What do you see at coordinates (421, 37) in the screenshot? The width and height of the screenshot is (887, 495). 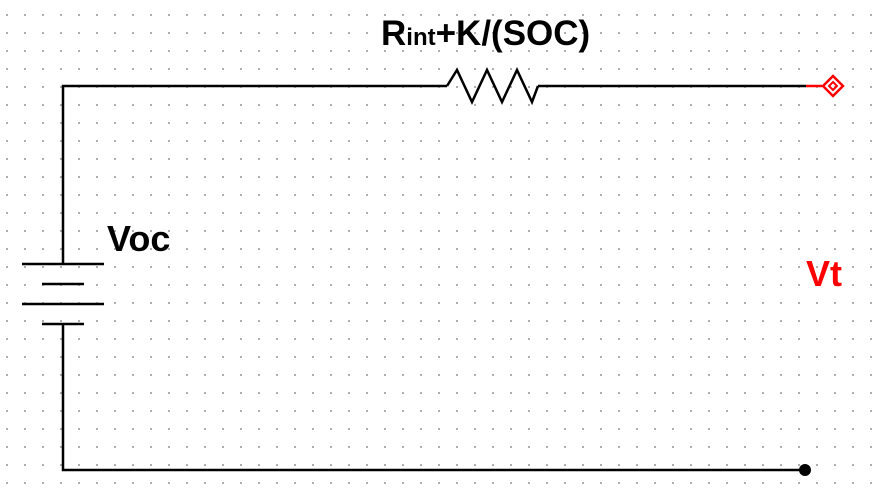 I see `resistor-label-sub: int` at bounding box center [421, 37].